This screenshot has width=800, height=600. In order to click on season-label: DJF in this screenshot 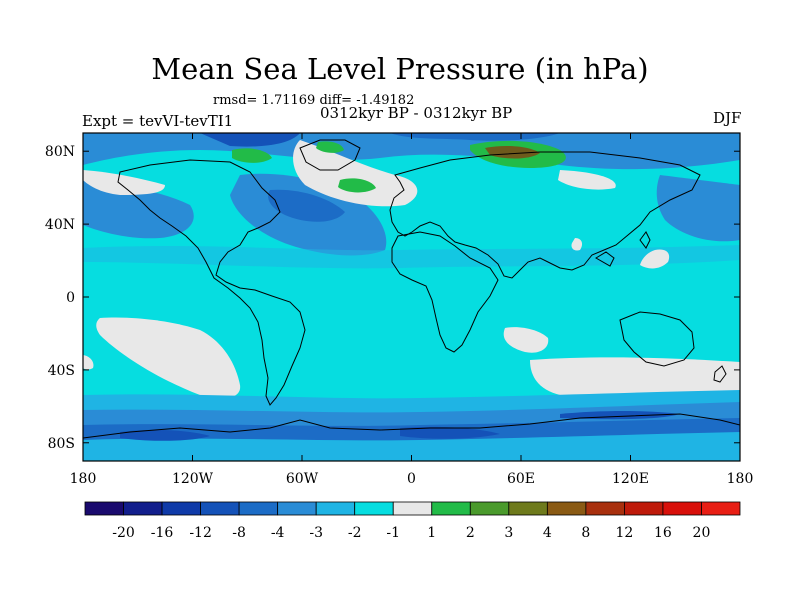, I will do `click(727, 118)`.